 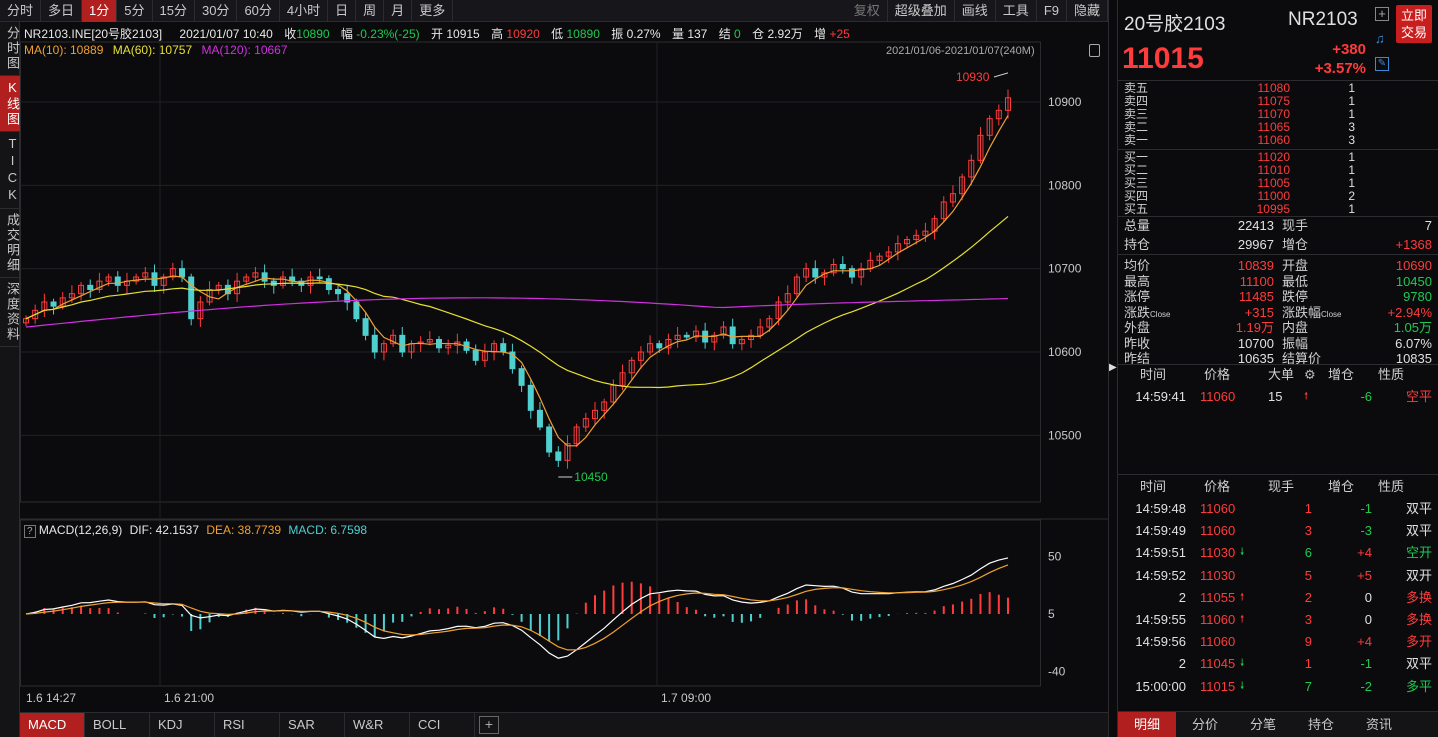 What do you see at coordinates (342, 11) in the screenshot?
I see `period-tab: 日` at bounding box center [342, 11].